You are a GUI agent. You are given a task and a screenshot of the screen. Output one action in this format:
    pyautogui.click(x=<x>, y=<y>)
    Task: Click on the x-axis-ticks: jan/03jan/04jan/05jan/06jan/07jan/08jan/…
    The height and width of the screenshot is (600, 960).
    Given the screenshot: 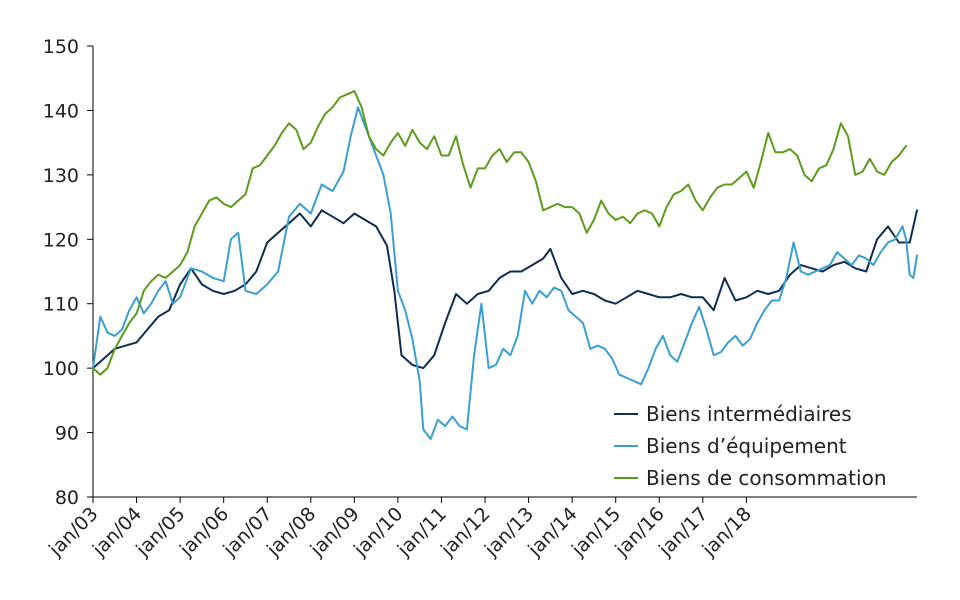 What is the action you would take?
    pyautogui.click(x=400, y=529)
    